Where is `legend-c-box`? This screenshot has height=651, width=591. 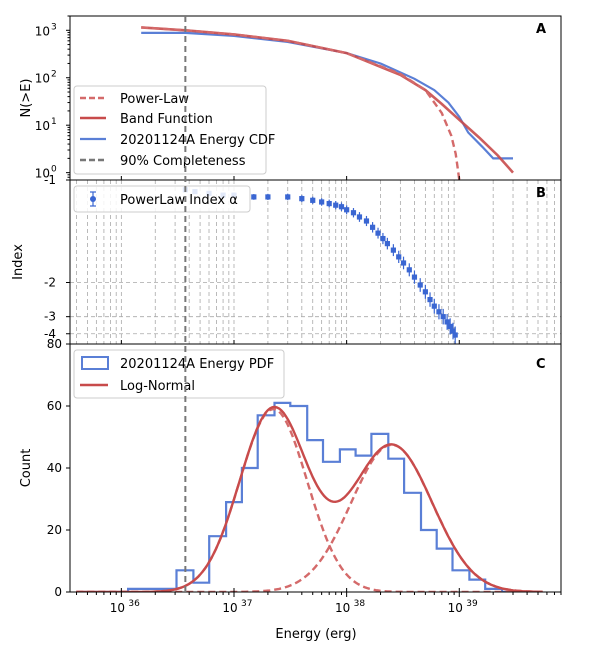 legend-c-box is located at coordinates (179, 374).